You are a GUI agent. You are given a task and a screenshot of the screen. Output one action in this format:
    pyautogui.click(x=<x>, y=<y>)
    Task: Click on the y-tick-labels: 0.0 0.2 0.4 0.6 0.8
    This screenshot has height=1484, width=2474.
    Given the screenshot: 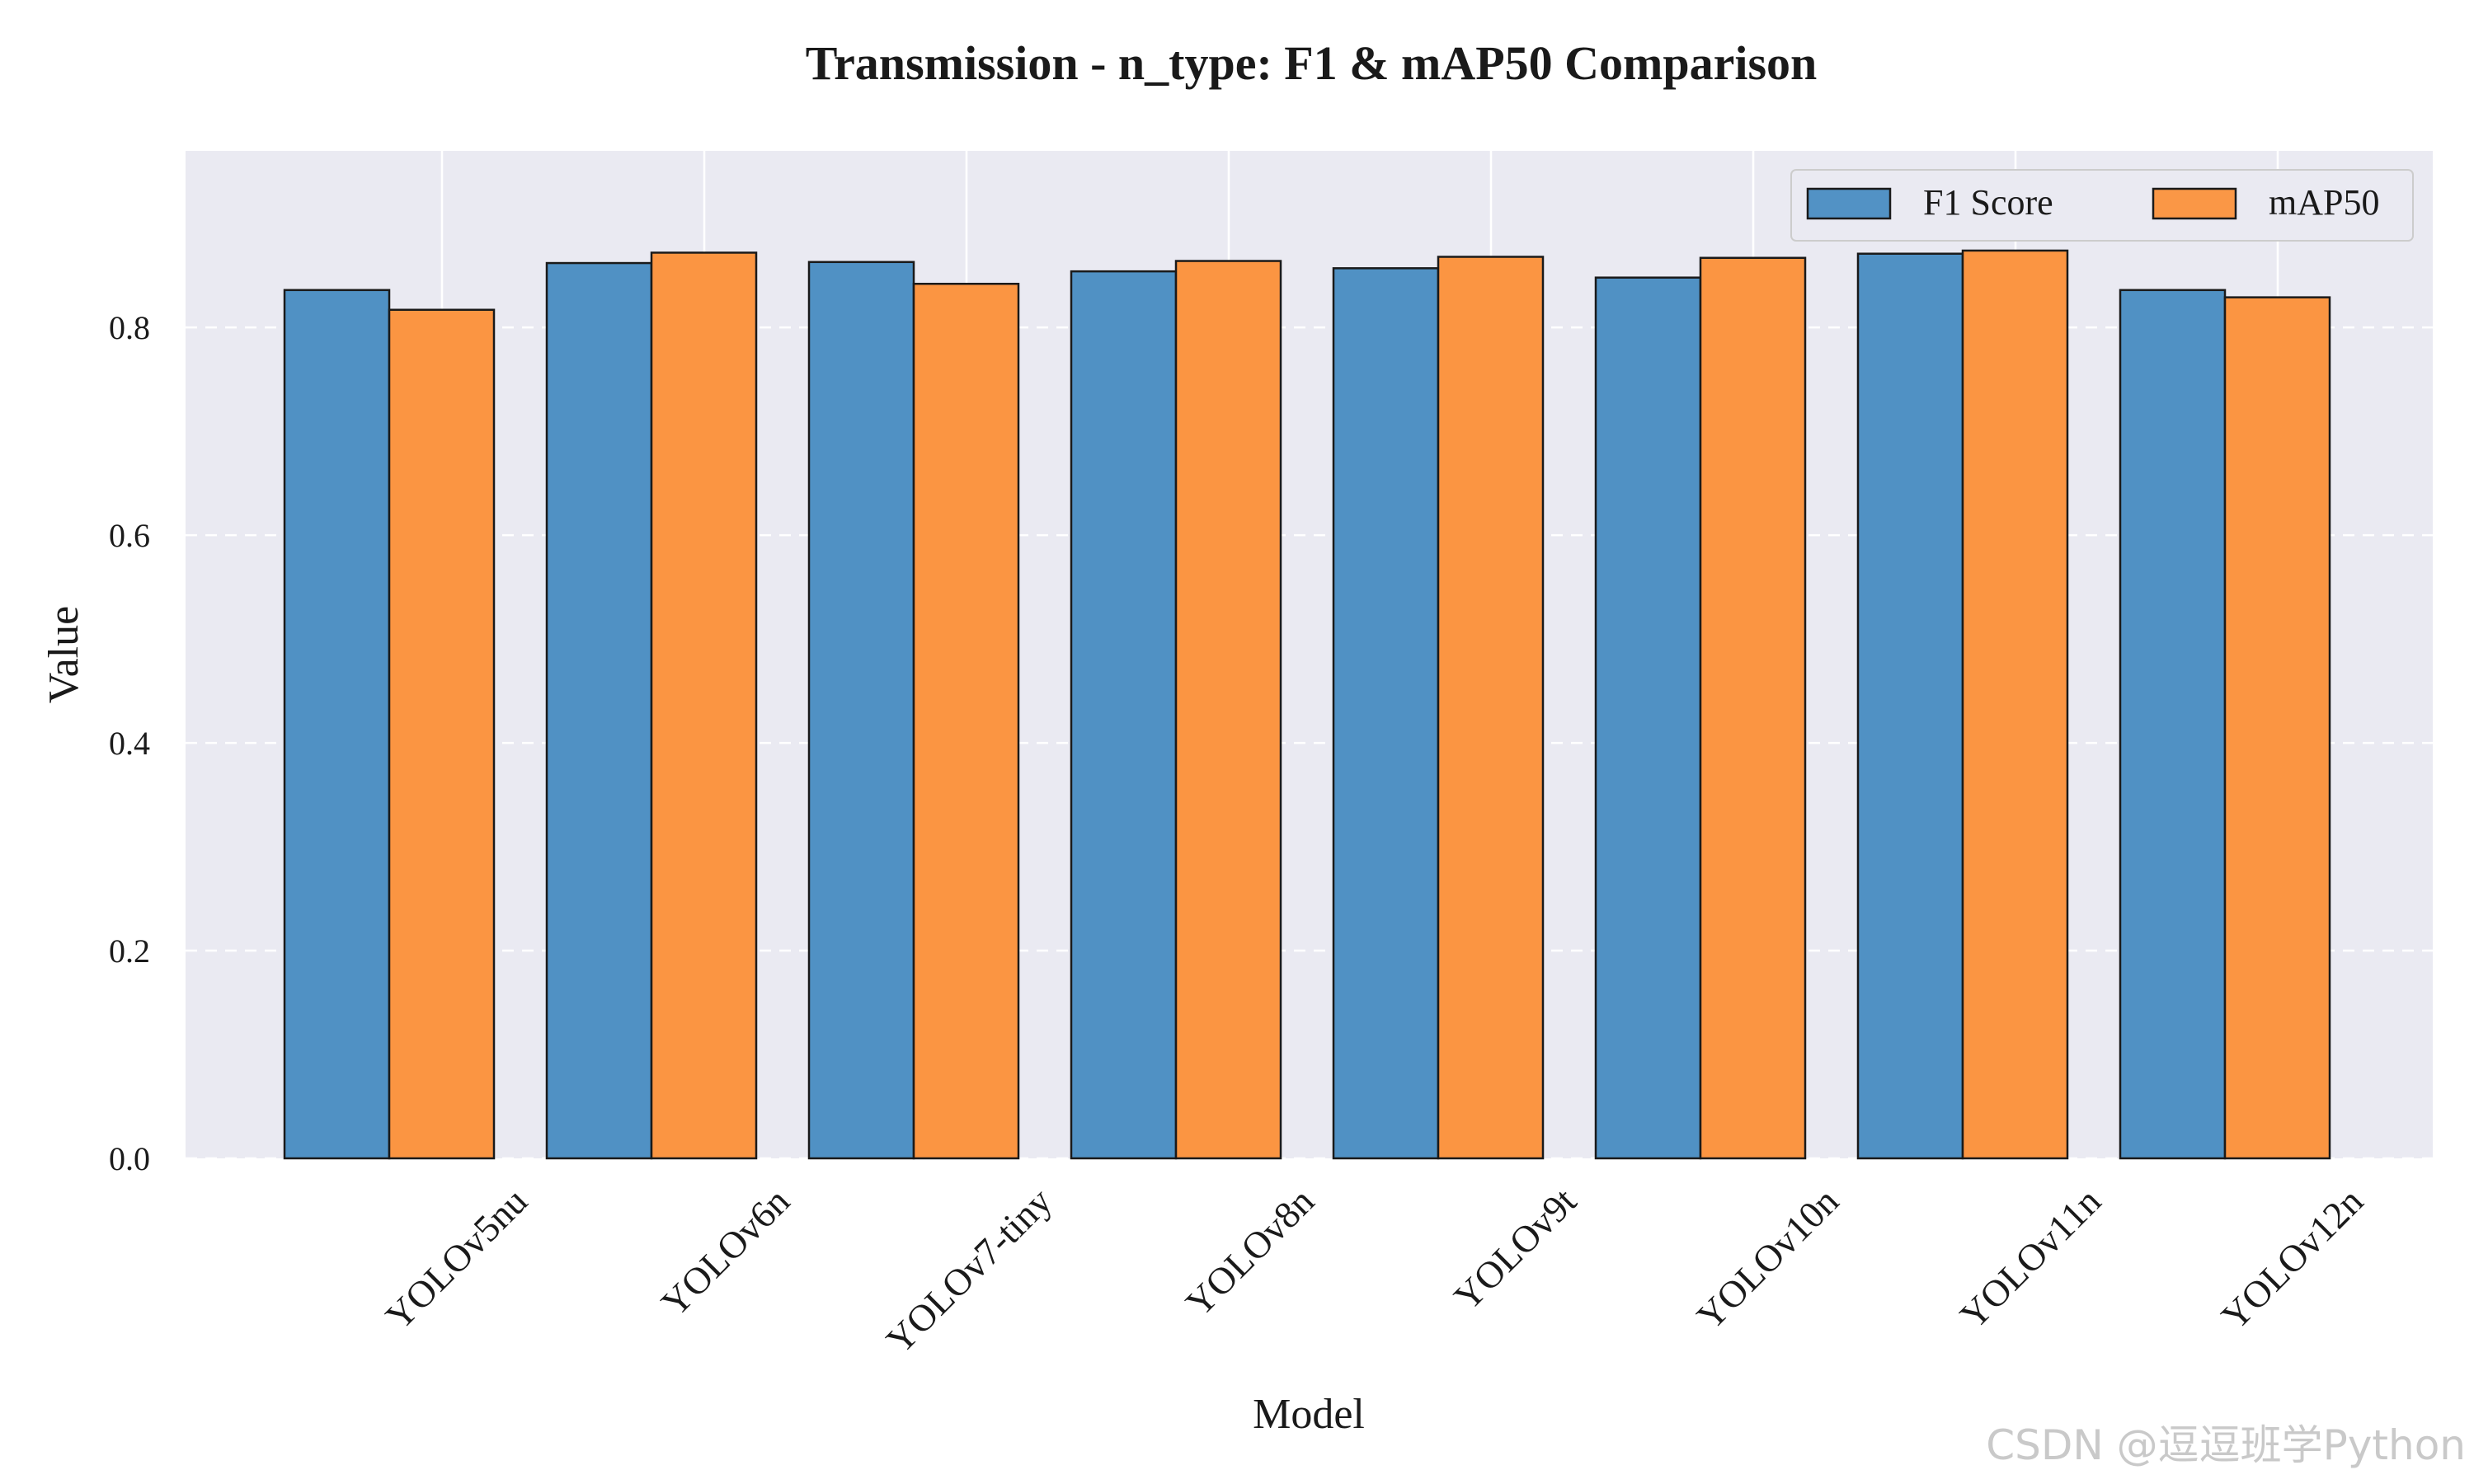 What is the action you would take?
    pyautogui.click(x=129, y=743)
    